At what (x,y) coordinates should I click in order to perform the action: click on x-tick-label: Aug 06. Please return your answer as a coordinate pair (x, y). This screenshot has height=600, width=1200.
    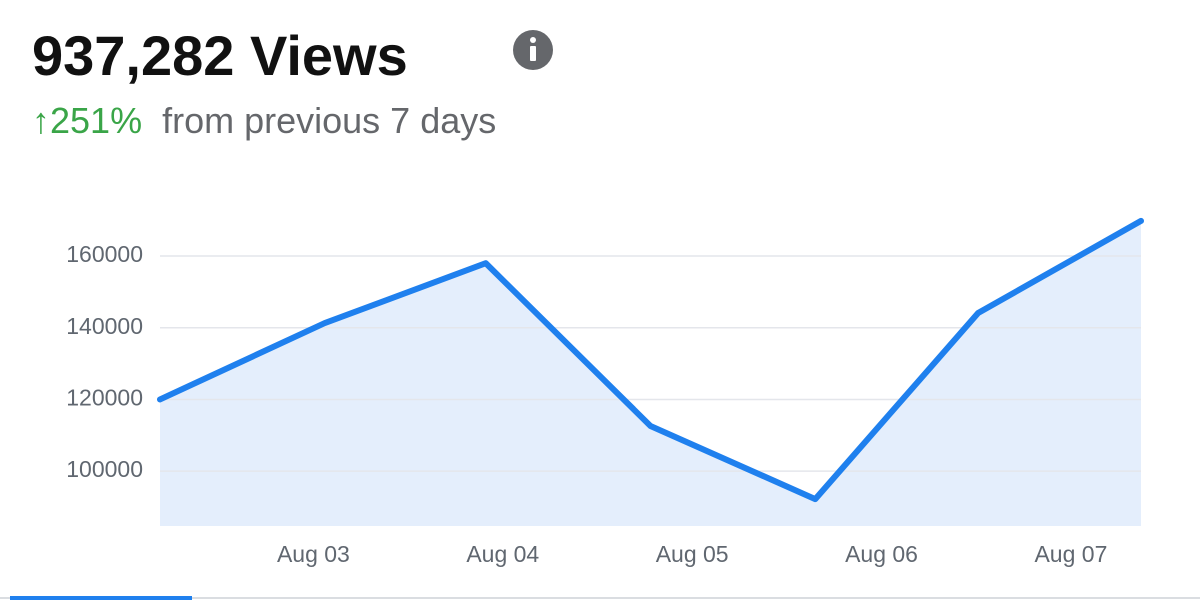
    Looking at the image, I should click on (881, 554).